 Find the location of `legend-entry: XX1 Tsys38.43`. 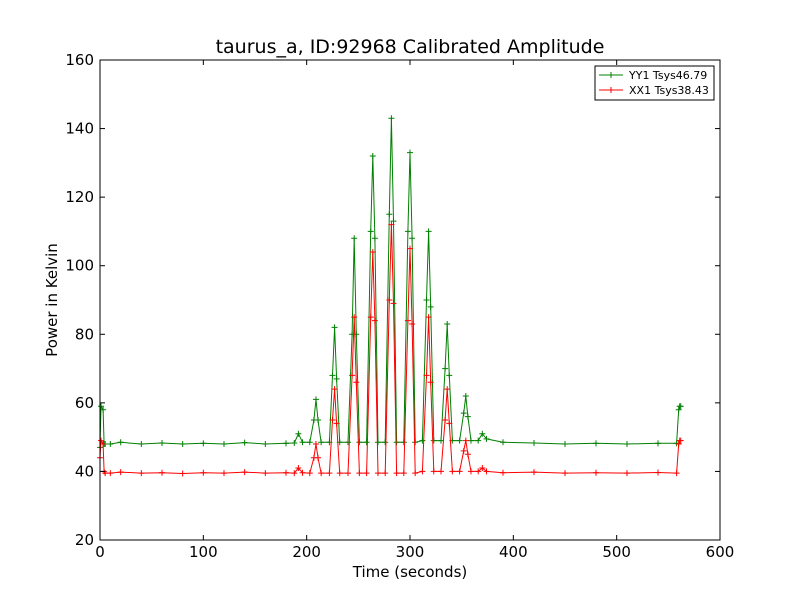

legend-entry: XX1 Tsys38.43 is located at coordinates (654, 90).